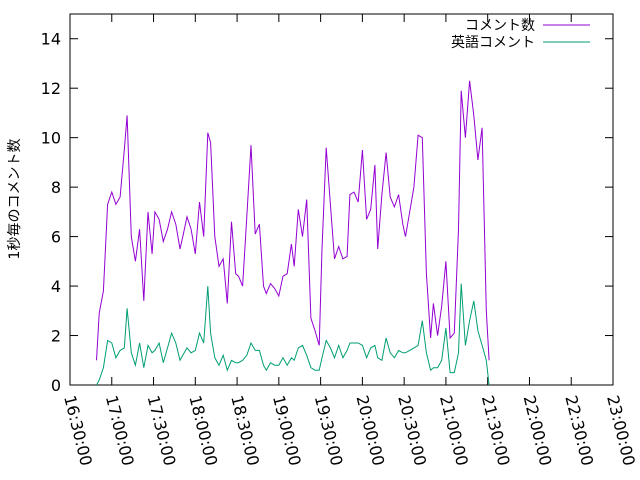 The height and width of the screenshot is (480, 640). I want to click on x-tick-label: 19:00:00, so click(287, 430).